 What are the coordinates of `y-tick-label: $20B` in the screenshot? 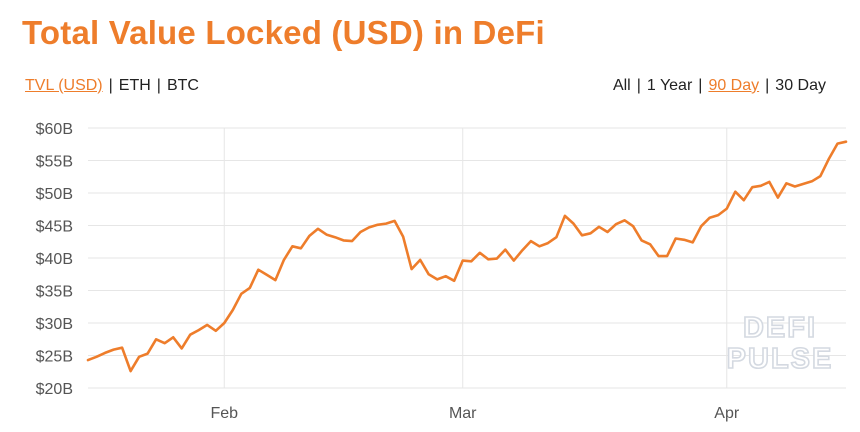 It's located at (54, 389).